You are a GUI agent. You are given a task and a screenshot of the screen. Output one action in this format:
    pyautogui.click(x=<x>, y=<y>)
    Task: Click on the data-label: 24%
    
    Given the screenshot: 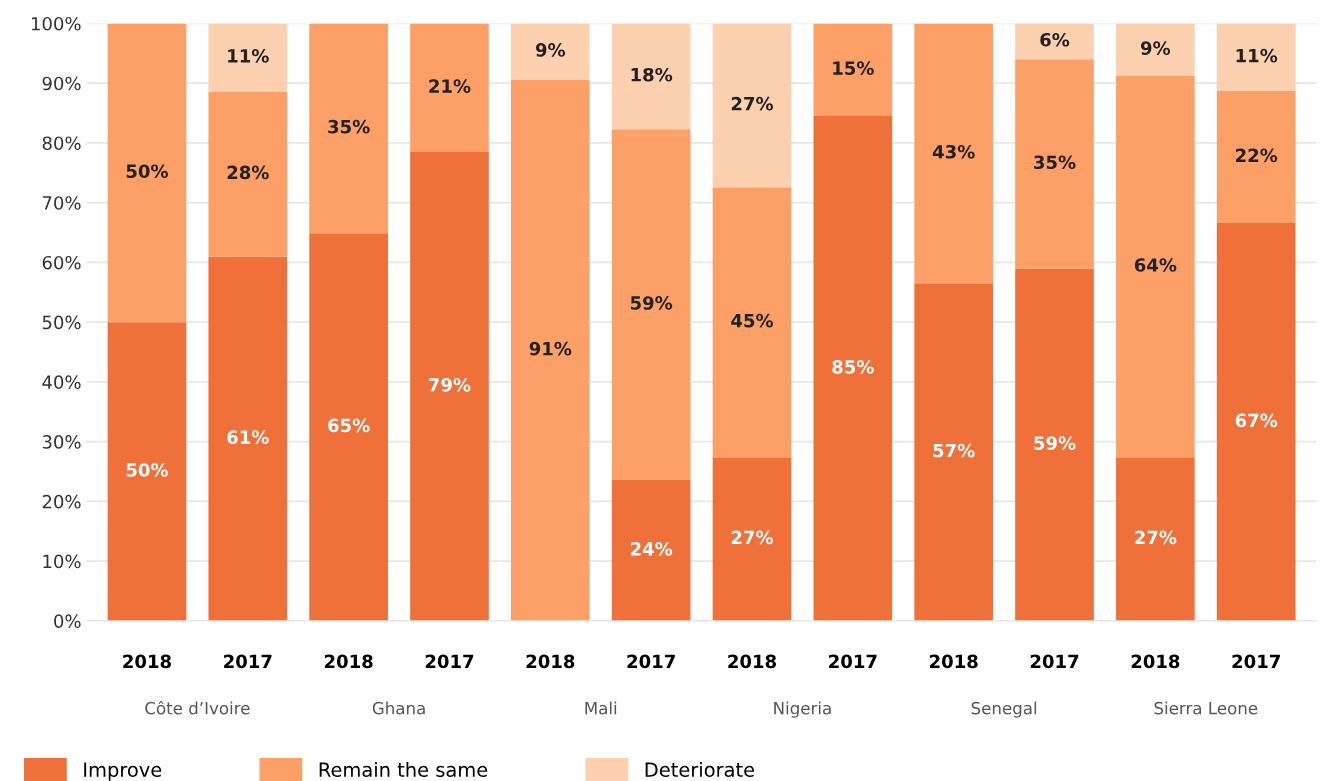 What is the action you would take?
    pyautogui.click(x=651, y=548)
    